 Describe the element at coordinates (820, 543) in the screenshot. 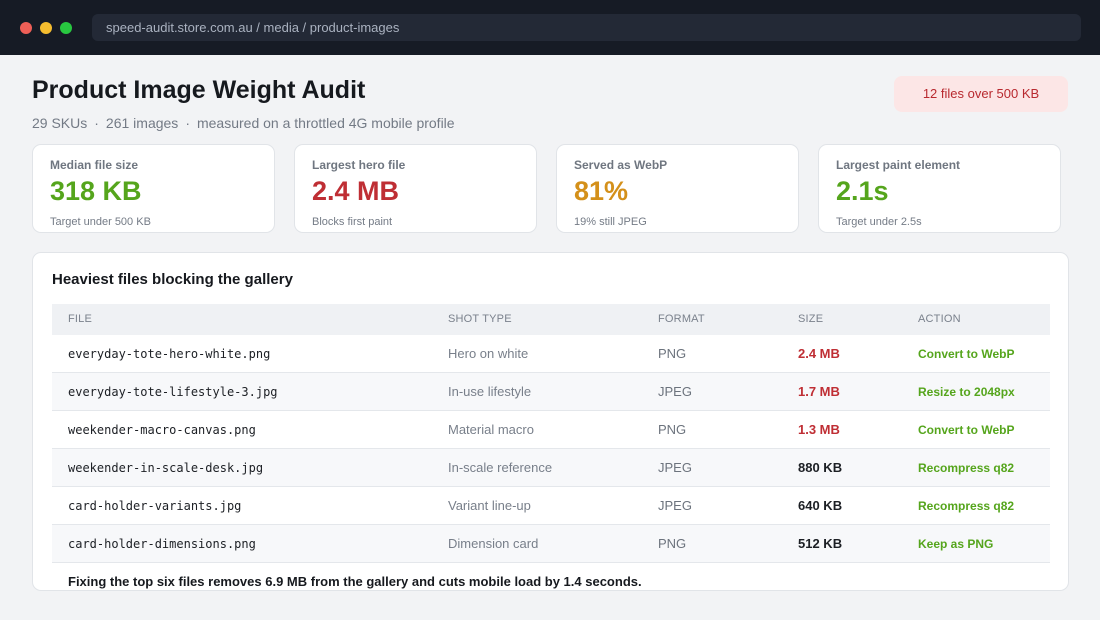

I see `file-size: 512 KB` at that location.